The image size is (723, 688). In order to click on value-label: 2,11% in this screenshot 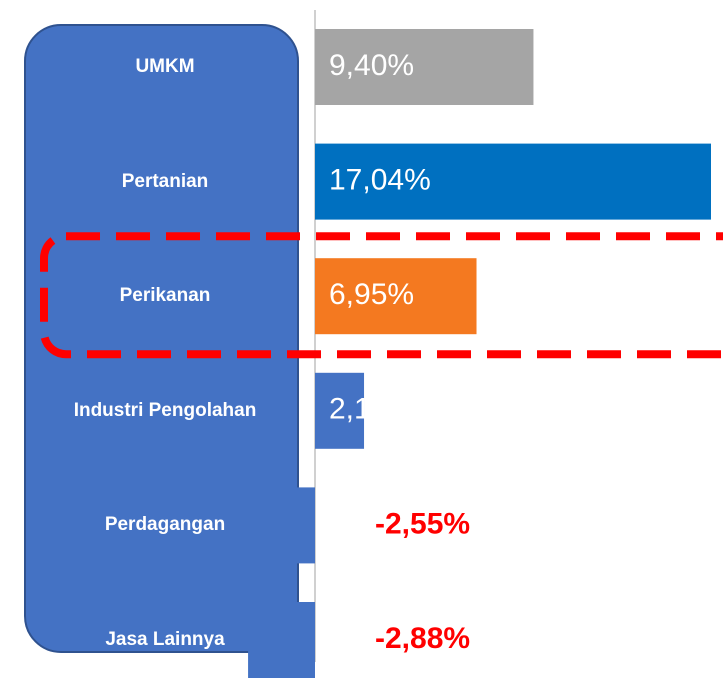, I will do `click(370, 409)`.